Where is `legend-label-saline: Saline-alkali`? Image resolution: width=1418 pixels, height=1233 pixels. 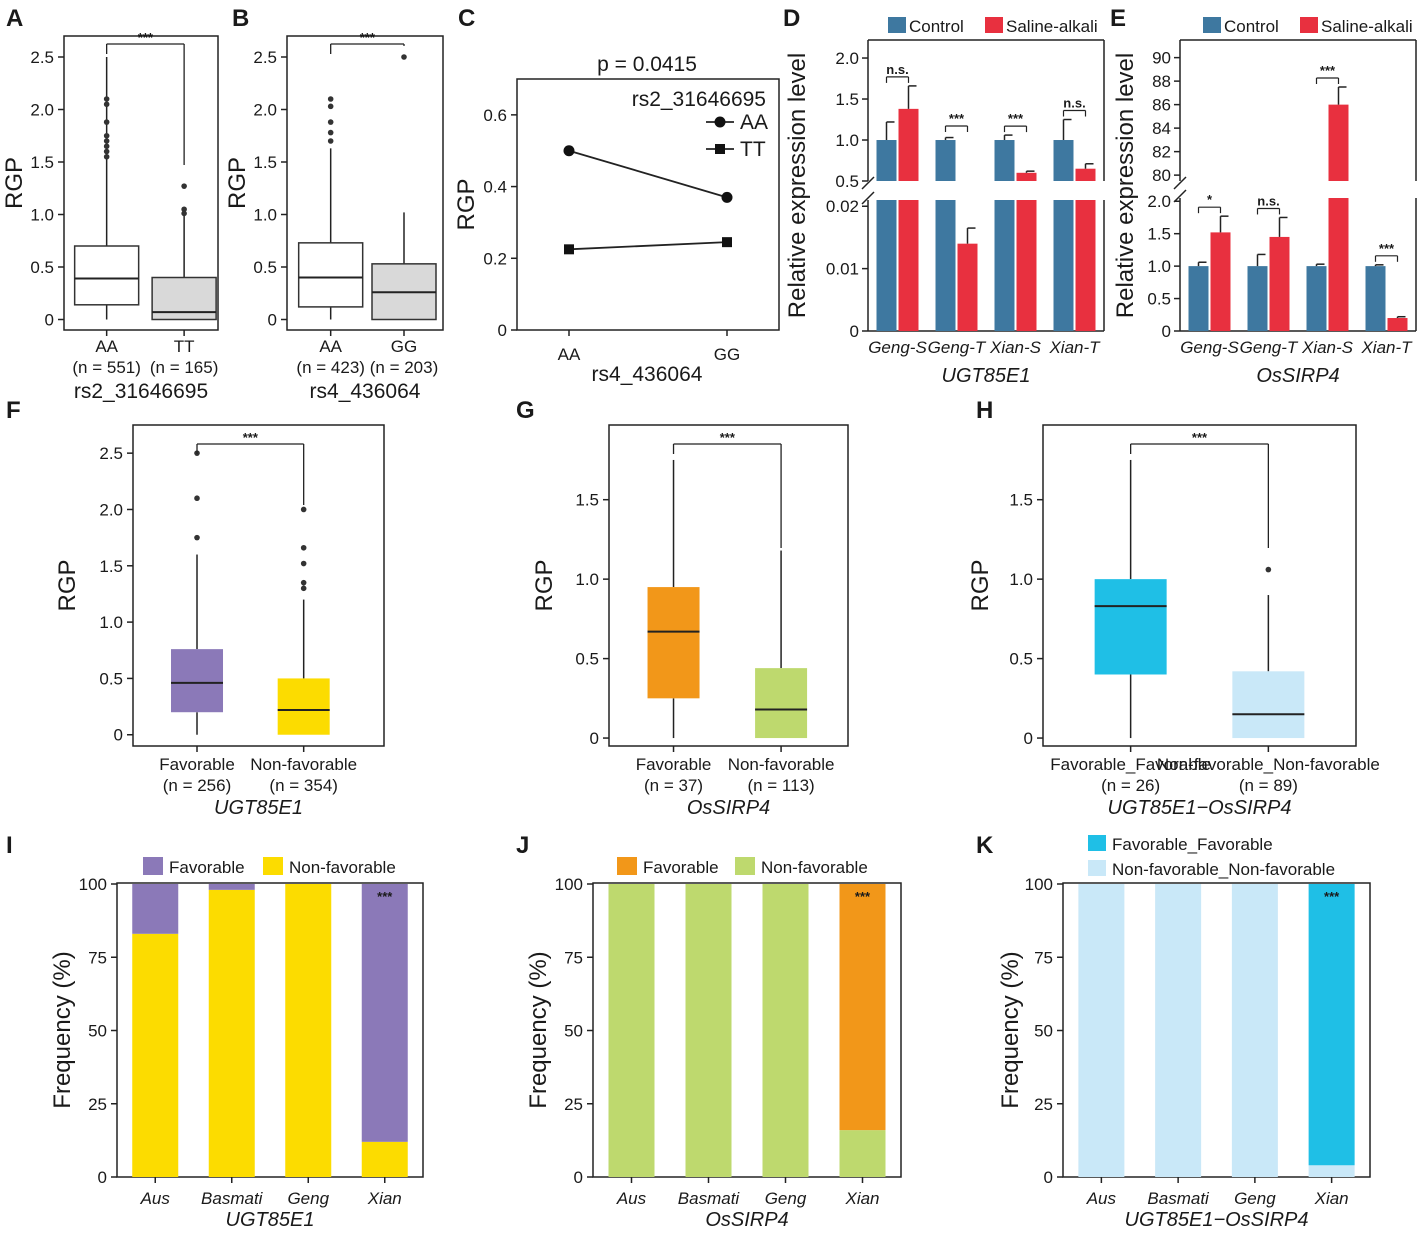 legend-label-saline: Saline-alkali is located at coordinates (1052, 26).